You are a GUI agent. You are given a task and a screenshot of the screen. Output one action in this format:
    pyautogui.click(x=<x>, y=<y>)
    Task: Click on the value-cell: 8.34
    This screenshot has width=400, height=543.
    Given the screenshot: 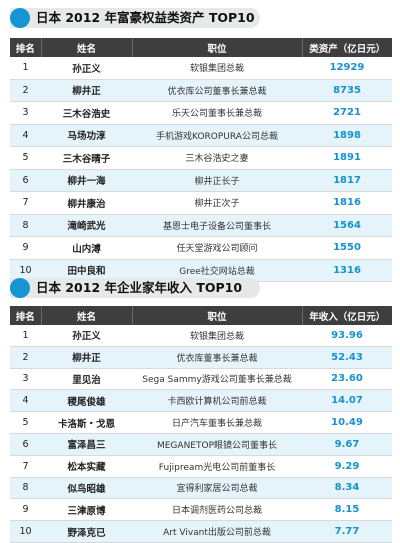 What is the action you would take?
    pyautogui.click(x=347, y=488)
    